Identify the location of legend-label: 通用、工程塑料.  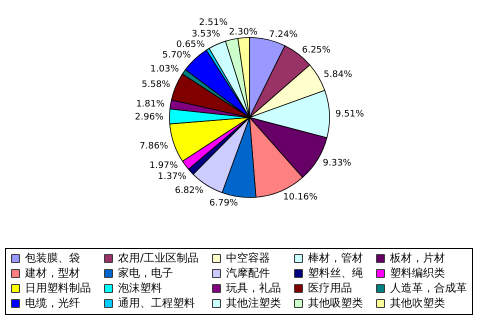
(156, 303).